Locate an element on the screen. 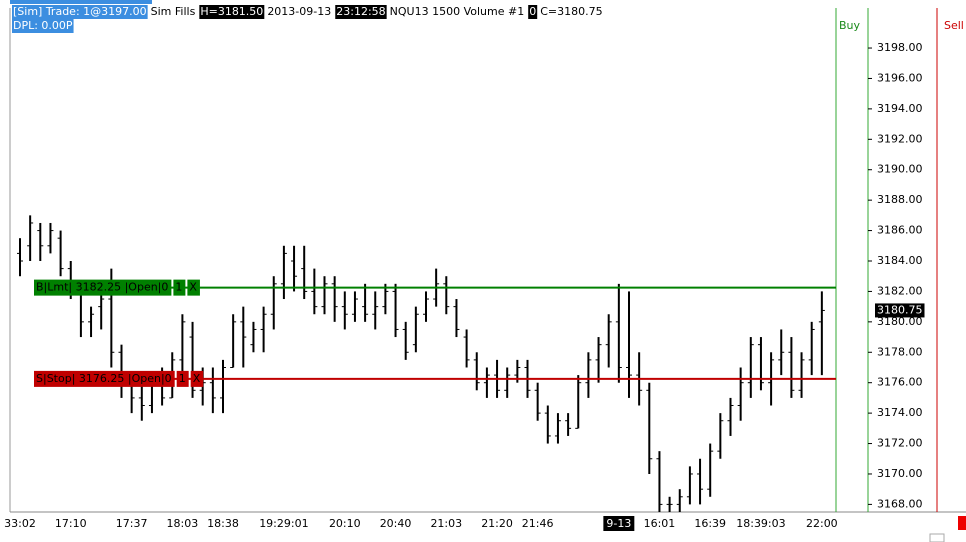 This screenshot has height=542, width=966. y-tick-label: 3178.00 is located at coordinates (900, 351).